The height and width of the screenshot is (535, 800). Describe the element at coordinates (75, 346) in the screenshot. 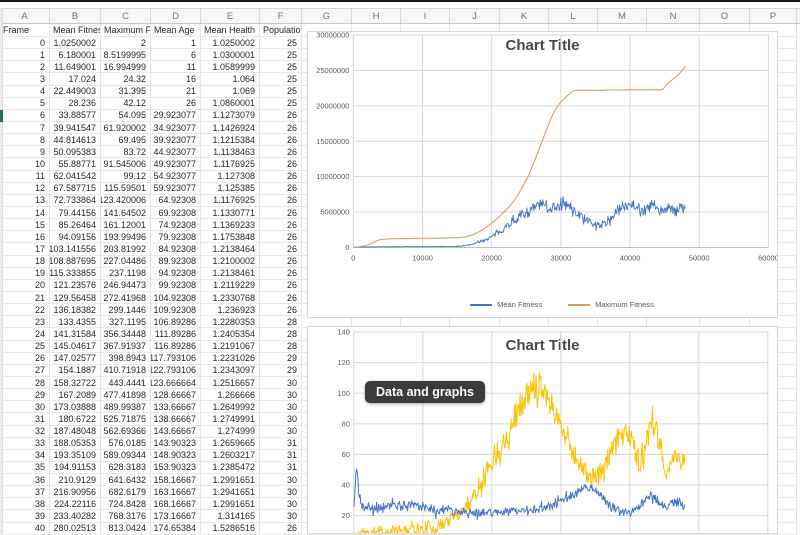

I see `data-cell: 145.04617` at that location.